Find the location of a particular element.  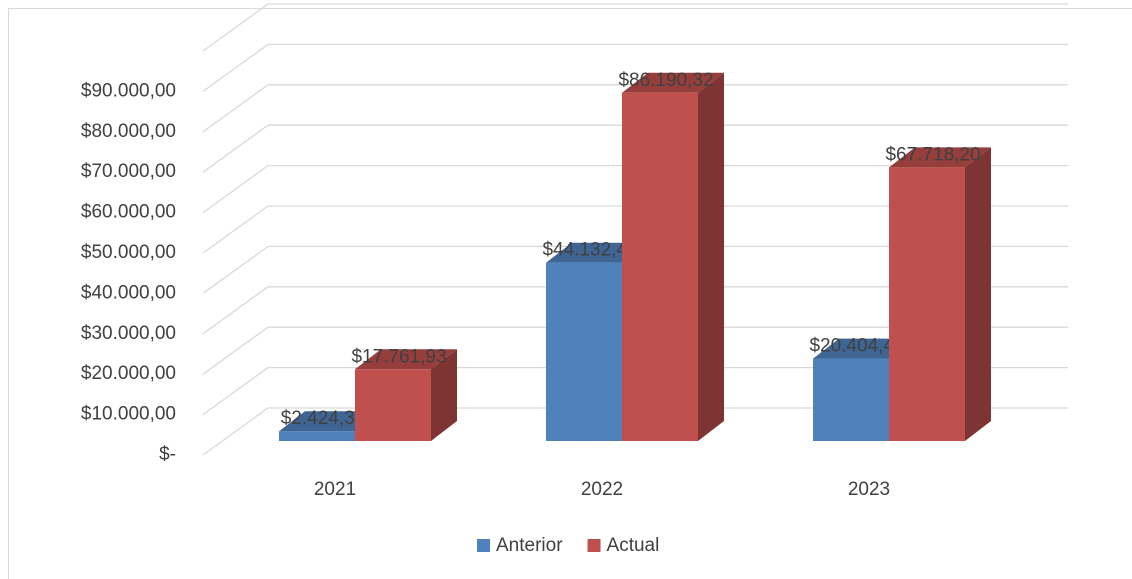

y-tick-label: $10.000,00 is located at coordinates (128, 414).